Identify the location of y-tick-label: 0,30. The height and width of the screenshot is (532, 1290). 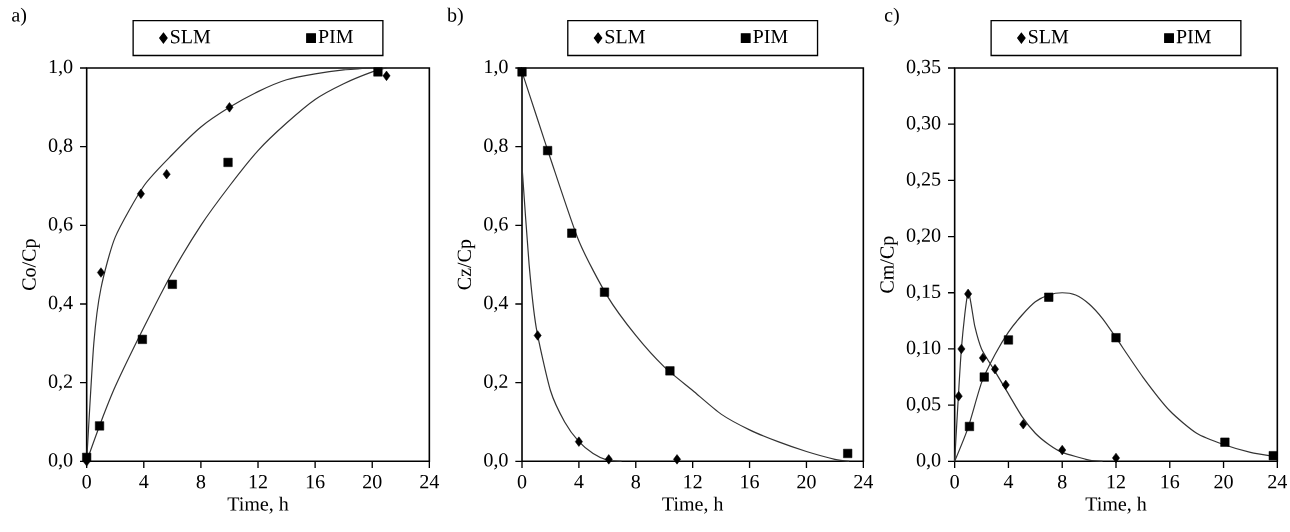
(923, 124).